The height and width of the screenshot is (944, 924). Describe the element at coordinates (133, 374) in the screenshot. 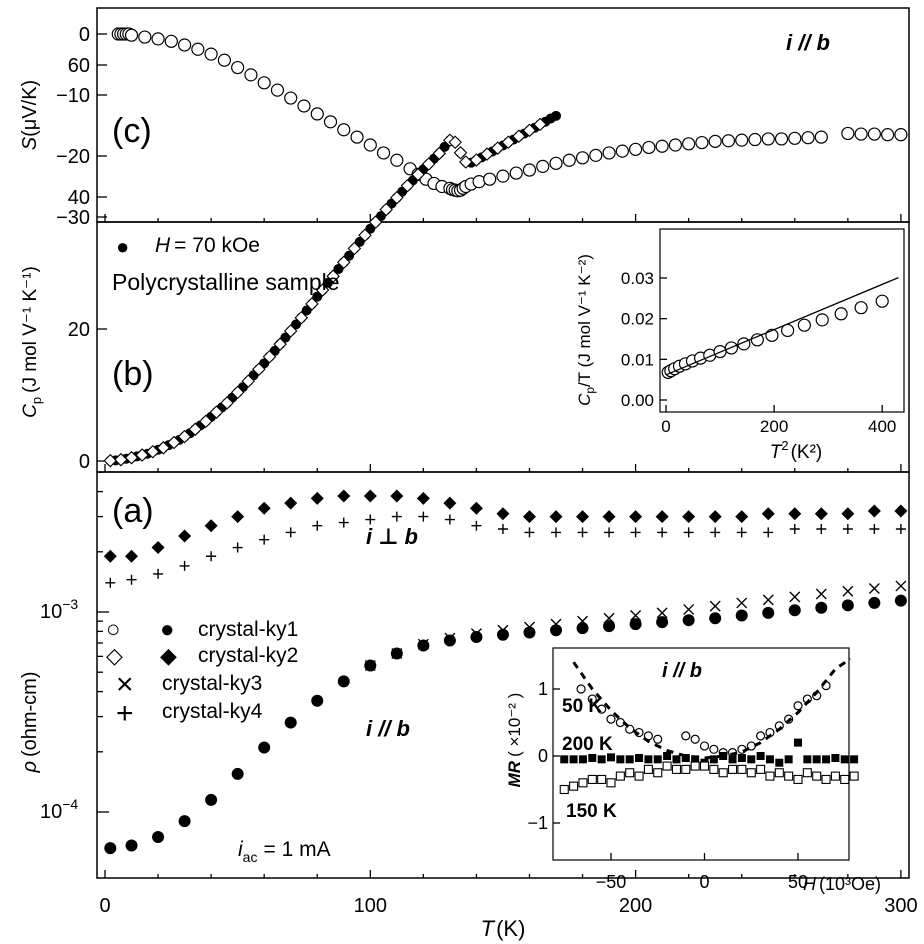

I see `panel-b-letter: (b)` at that location.